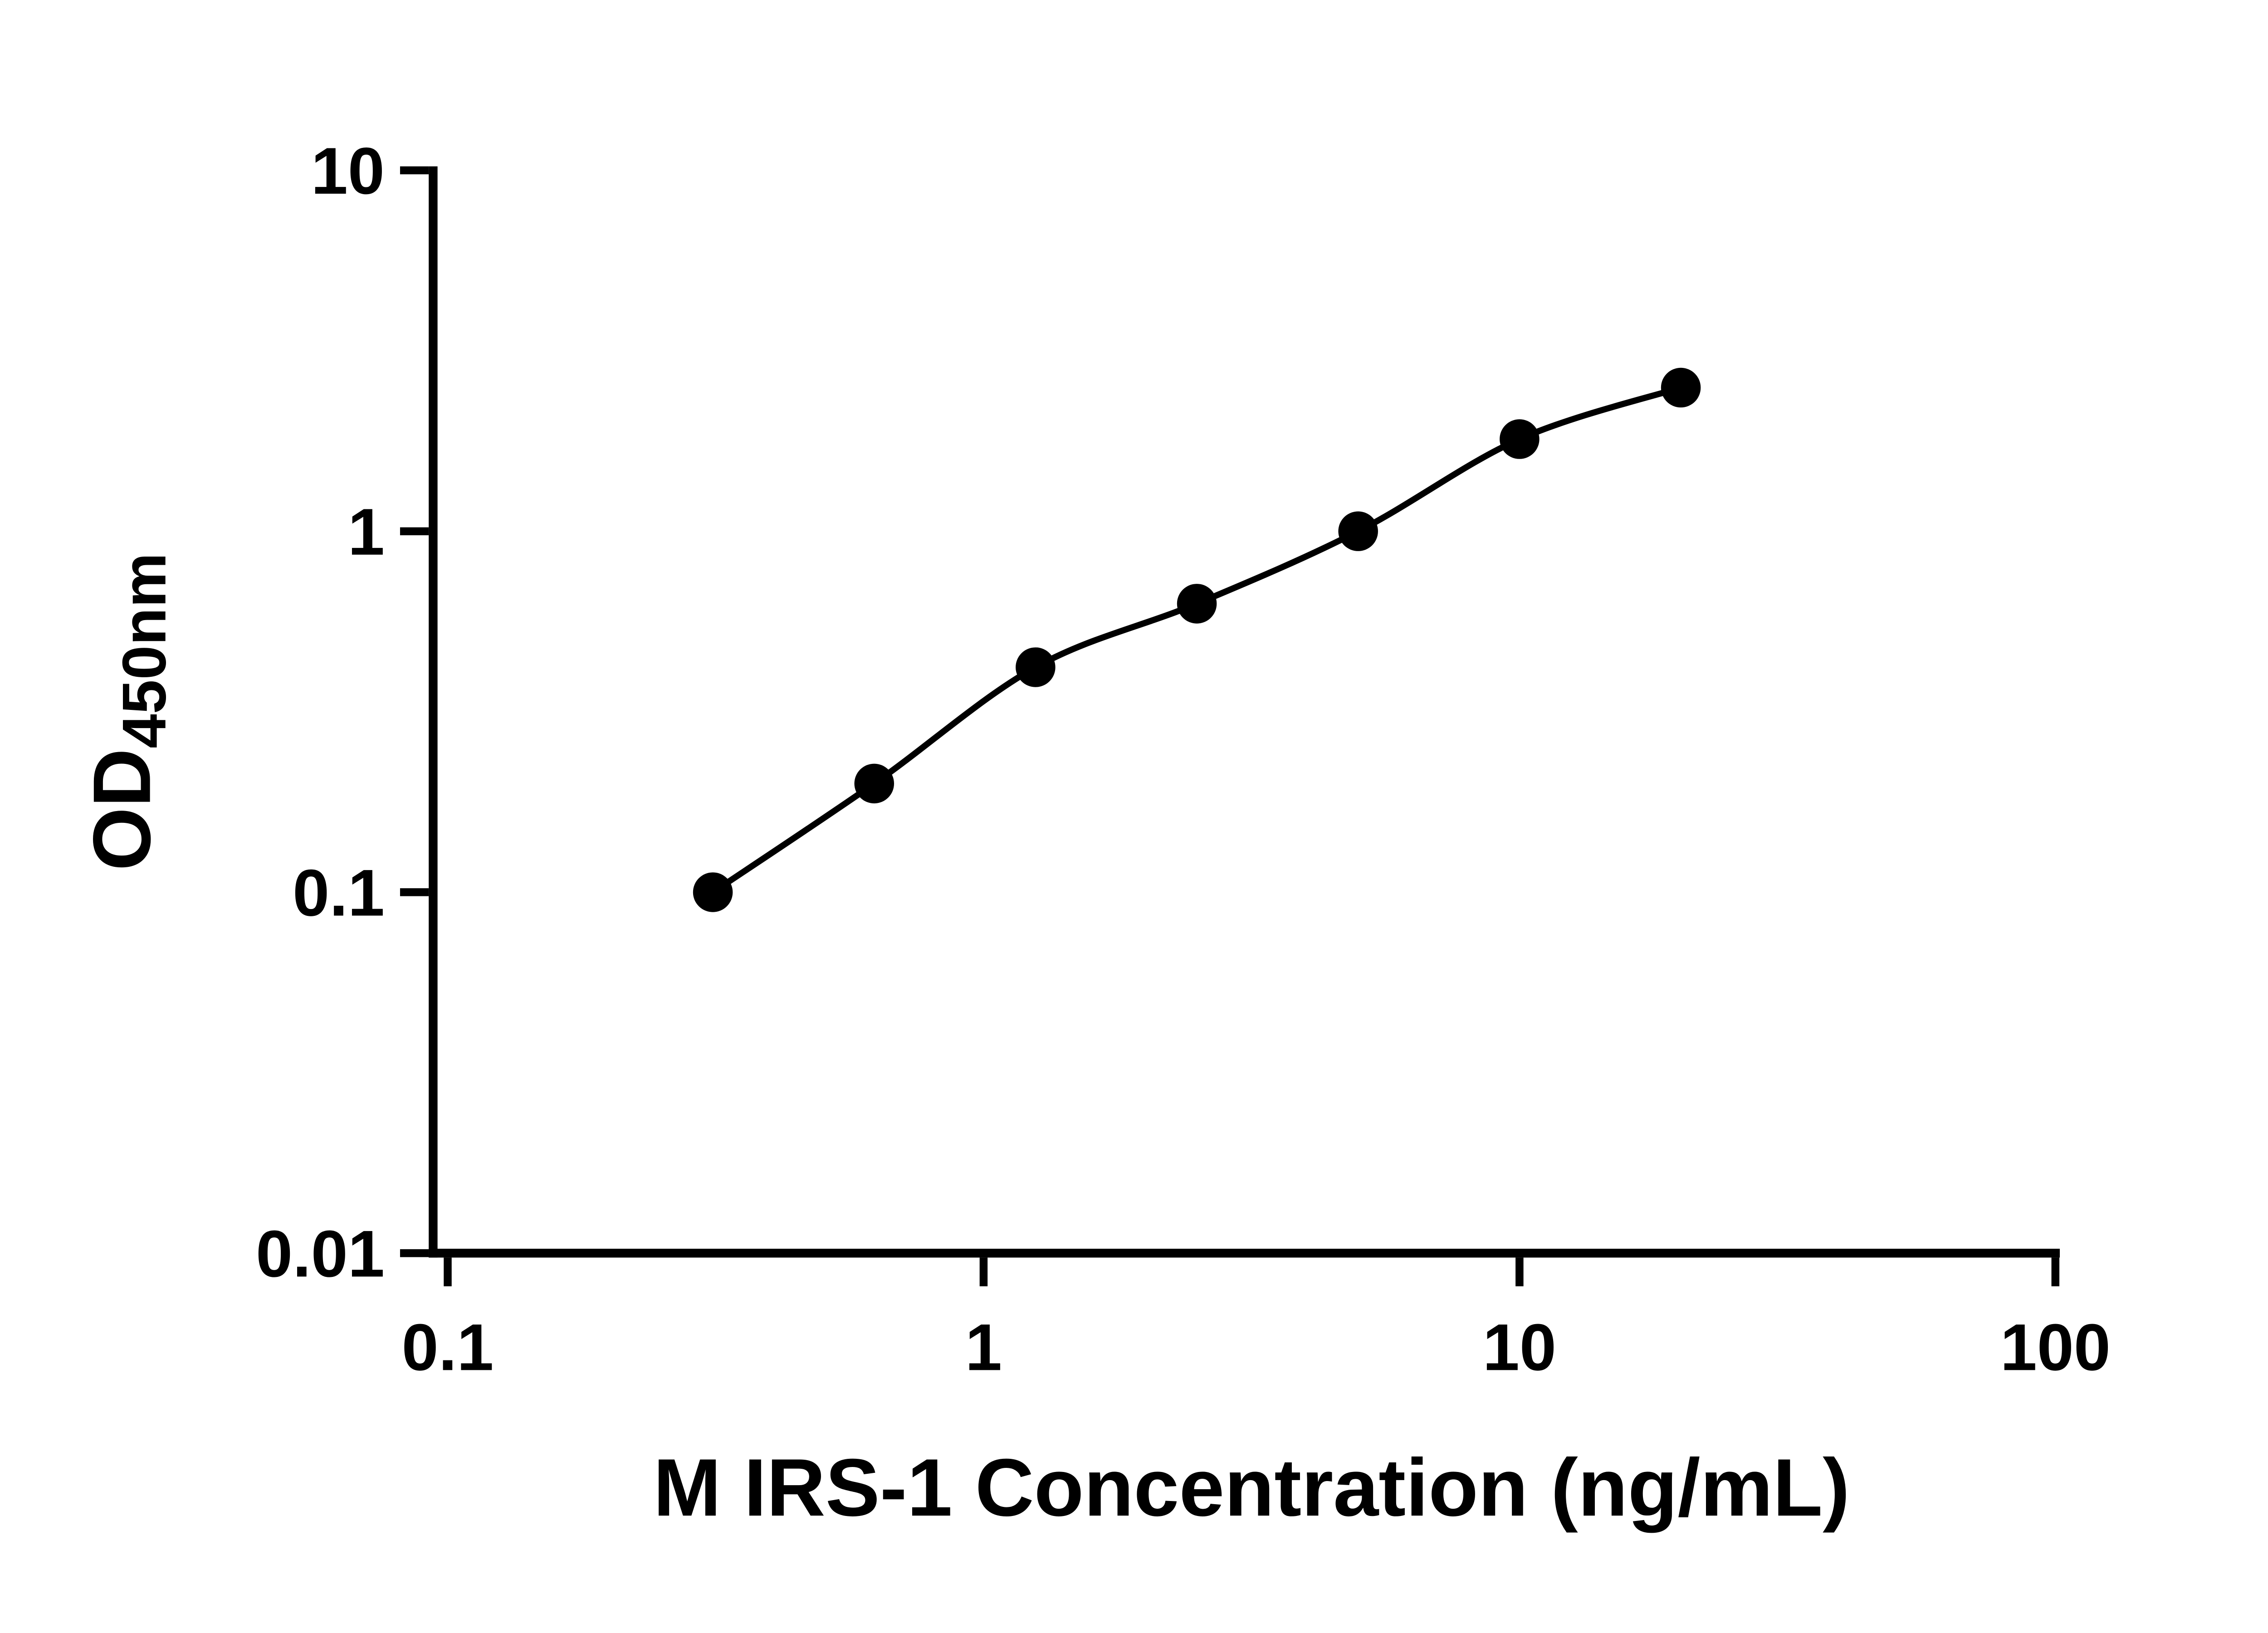 The height and width of the screenshot is (1633, 2268). What do you see at coordinates (339, 892) in the screenshot?
I see `y-tick-label: 0.1` at bounding box center [339, 892].